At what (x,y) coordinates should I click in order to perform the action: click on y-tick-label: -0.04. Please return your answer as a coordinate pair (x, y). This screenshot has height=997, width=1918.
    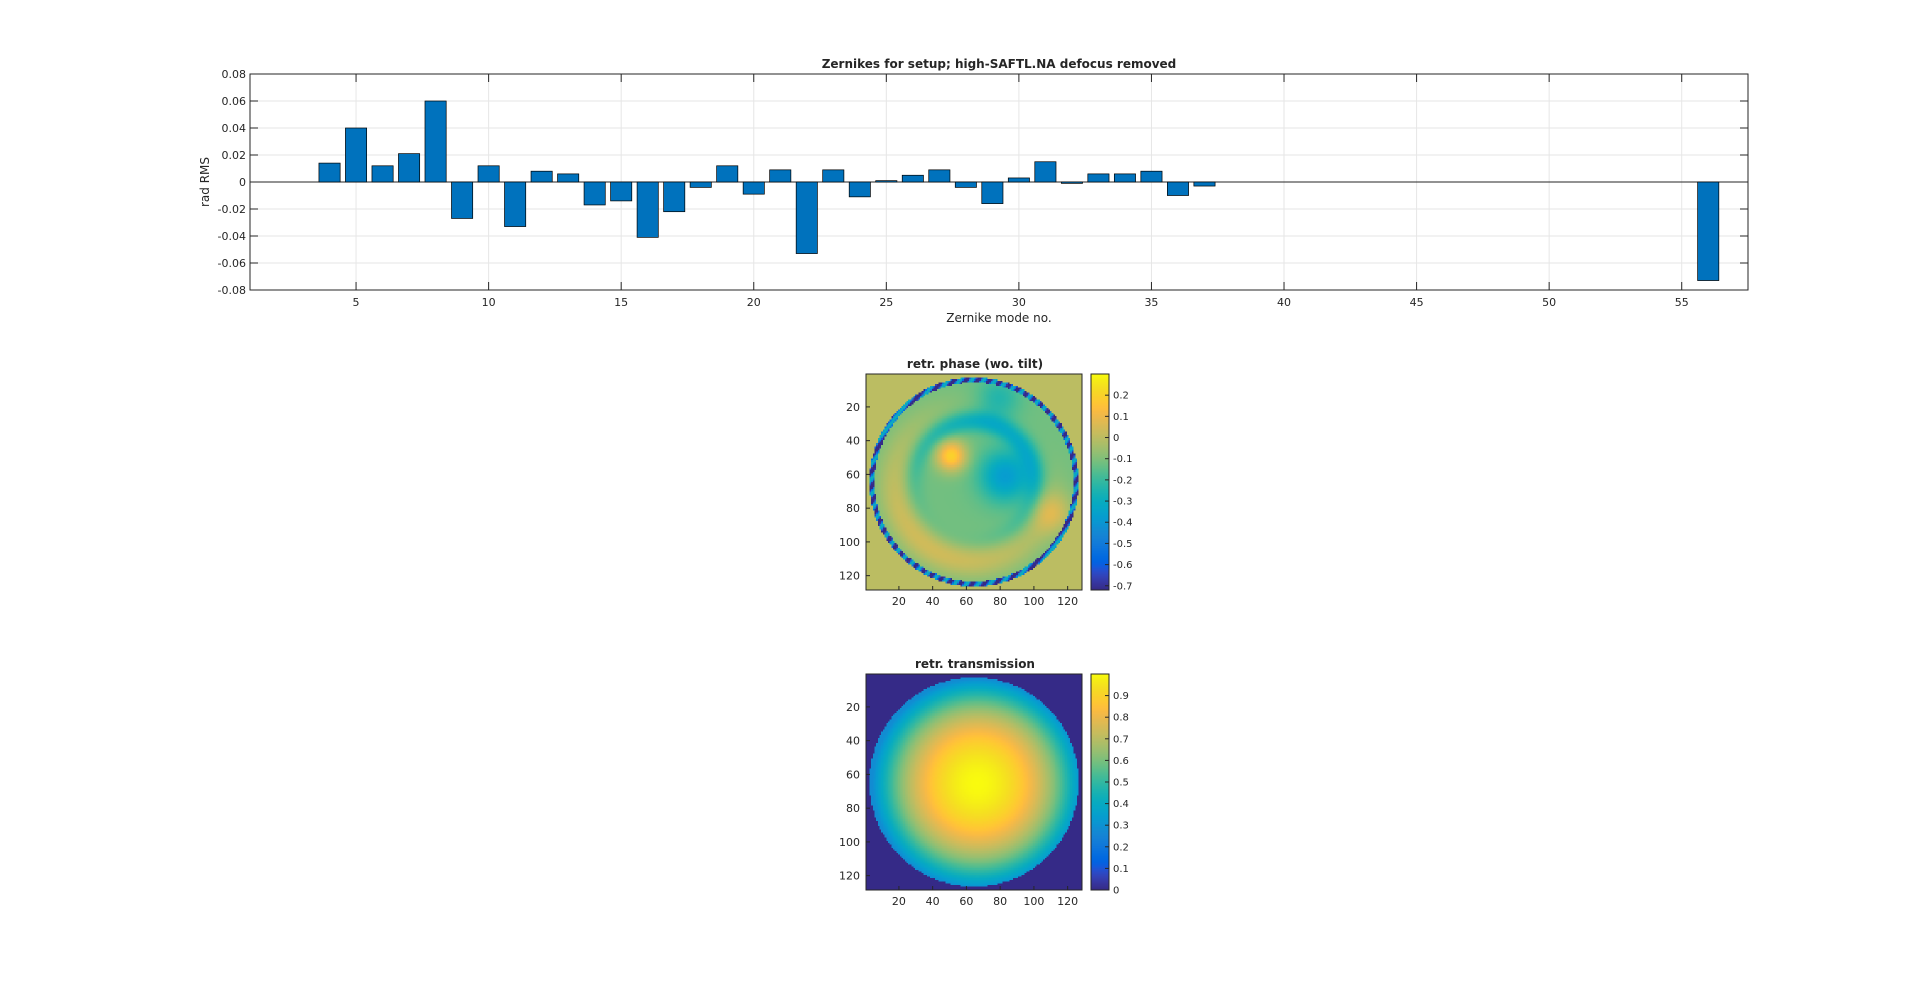
    Looking at the image, I should click on (232, 236).